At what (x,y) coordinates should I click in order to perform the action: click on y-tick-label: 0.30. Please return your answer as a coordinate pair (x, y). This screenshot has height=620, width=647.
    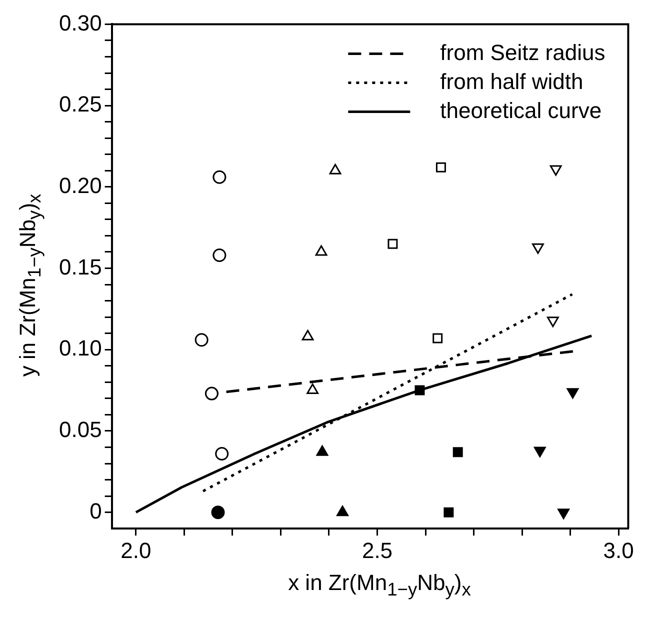
    Looking at the image, I should click on (80, 23).